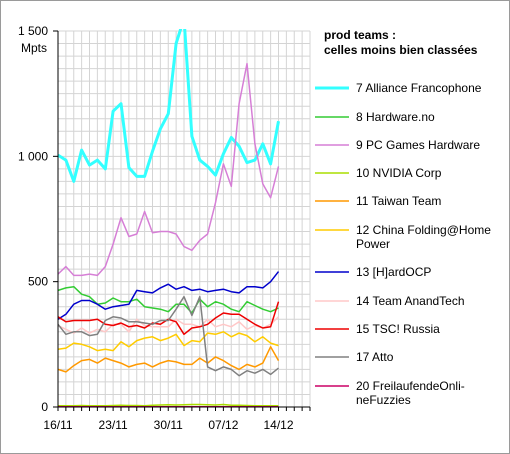 This screenshot has height=454, width=510. Describe the element at coordinates (418, 145) in the screenshot. I see `legend-label: 9 PC Games Hardware` at that location.